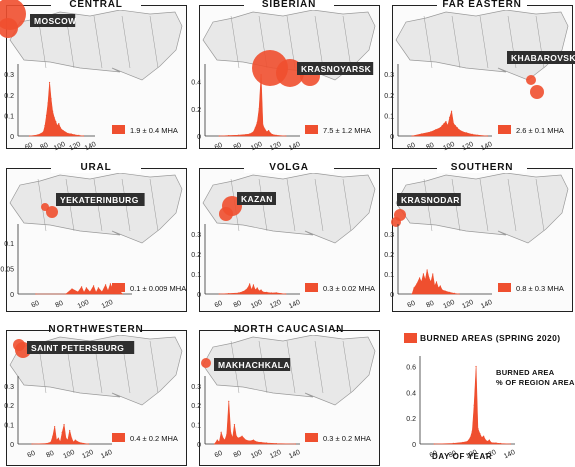  Describe the element at coordinates (535, 382) in the screenshot. I see `legend-note-line2: % OF REGION AREA` at that location.